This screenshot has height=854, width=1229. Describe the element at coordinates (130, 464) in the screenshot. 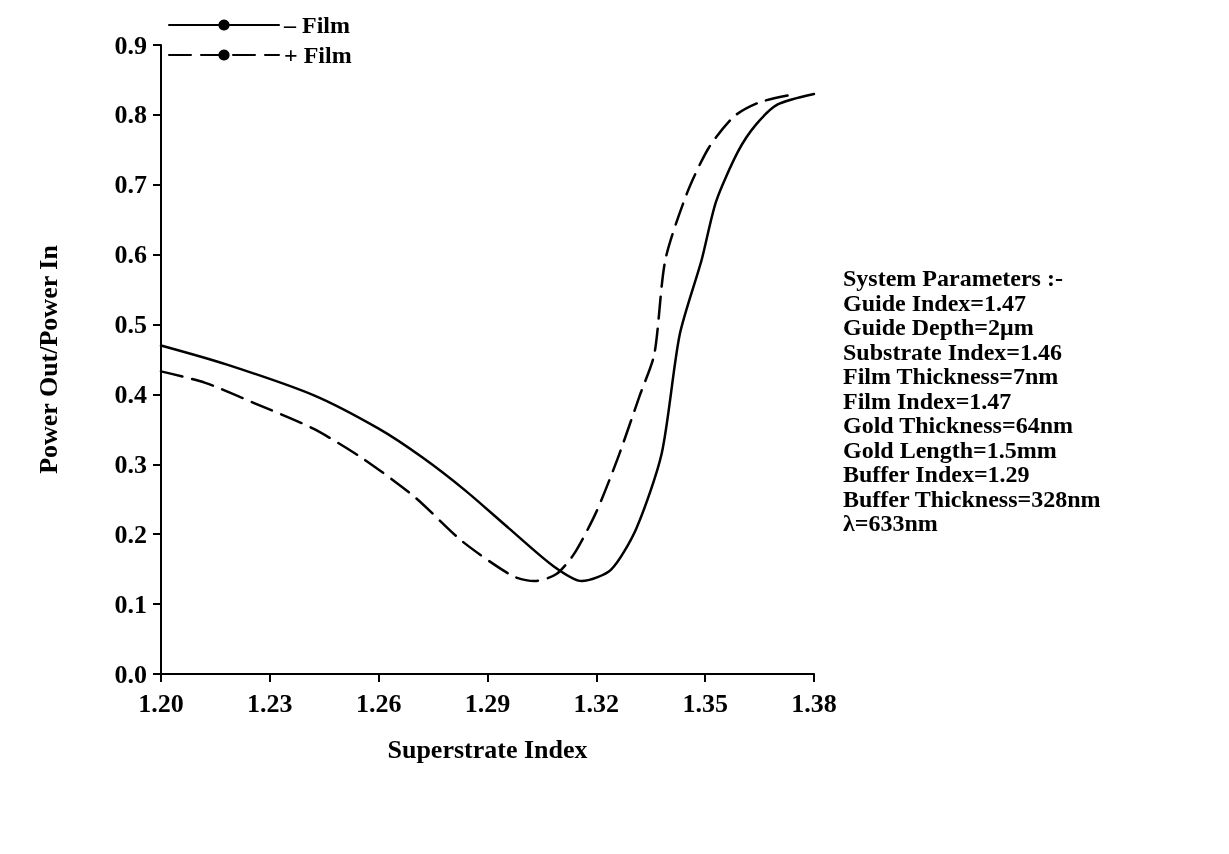

I see `y-tick-label: 0.3` at that location.